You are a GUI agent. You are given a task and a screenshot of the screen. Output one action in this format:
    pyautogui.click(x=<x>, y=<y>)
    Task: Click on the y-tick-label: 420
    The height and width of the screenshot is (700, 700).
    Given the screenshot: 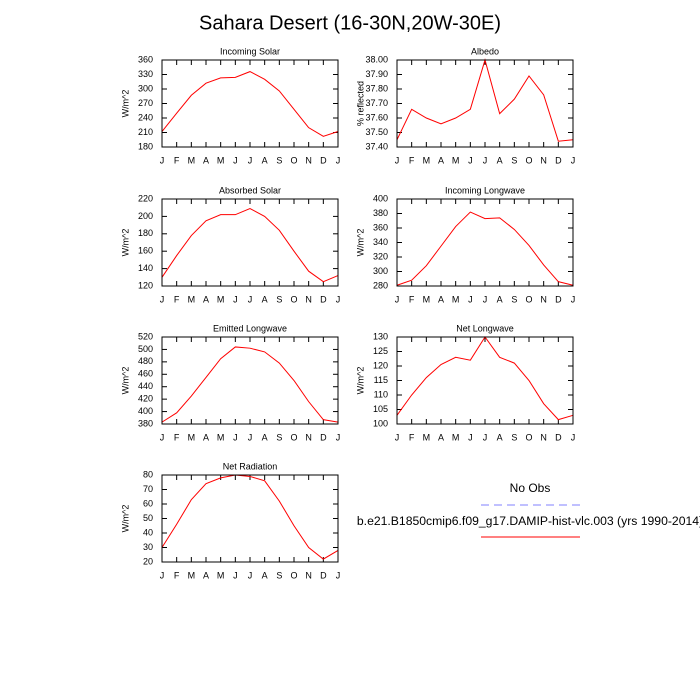 What is the action you would take?
    pyautogui.click(x=145, y=399)
    